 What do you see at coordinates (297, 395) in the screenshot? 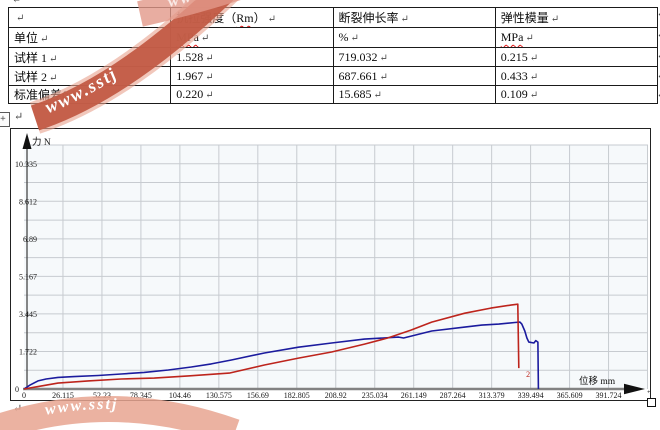
I see `x-tick-label: 182.805` at bounding box center [297, 395].